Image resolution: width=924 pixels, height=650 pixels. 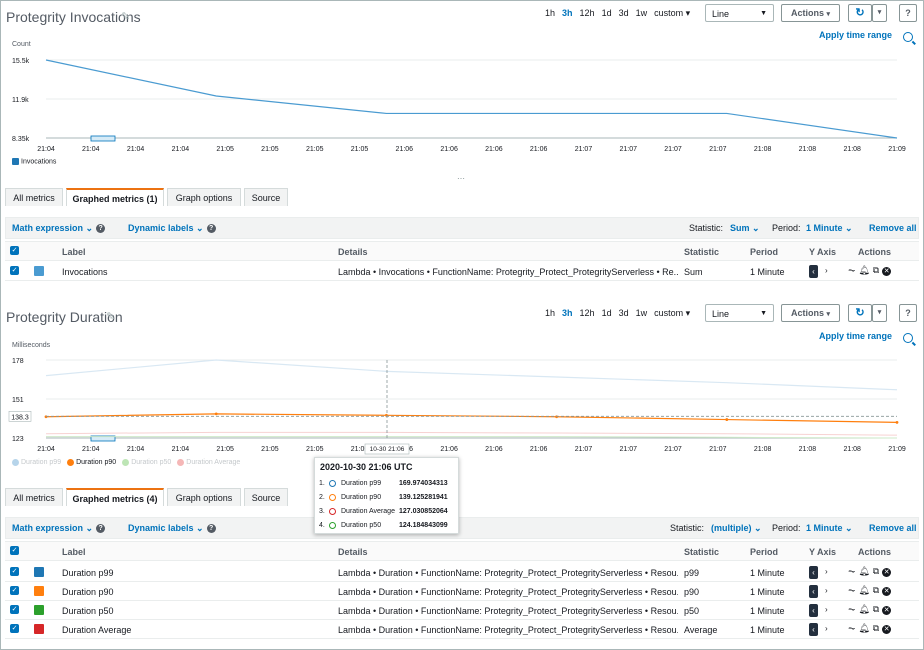 I want to click on row-label: Duration p99, so click(x=88, y=573).